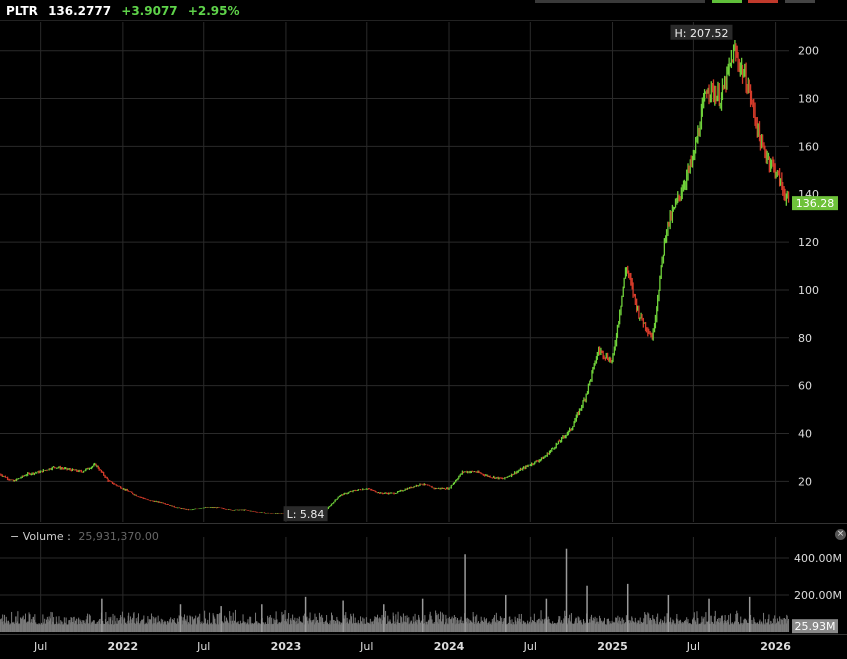 The height and width of the screenshot is (659, 847). I want to click on volume-tick-label: 200.00M, so click(818, 595).